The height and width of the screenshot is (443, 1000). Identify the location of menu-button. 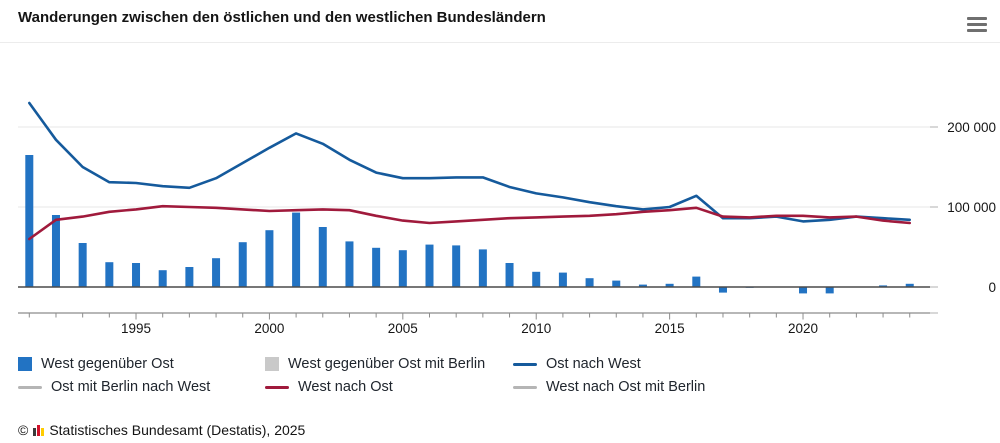
(977, 24).